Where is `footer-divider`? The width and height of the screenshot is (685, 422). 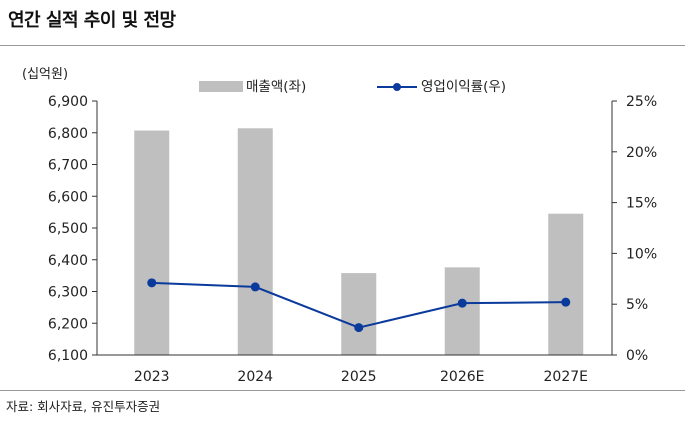 footer-divider is located at coordinates (342, 390).